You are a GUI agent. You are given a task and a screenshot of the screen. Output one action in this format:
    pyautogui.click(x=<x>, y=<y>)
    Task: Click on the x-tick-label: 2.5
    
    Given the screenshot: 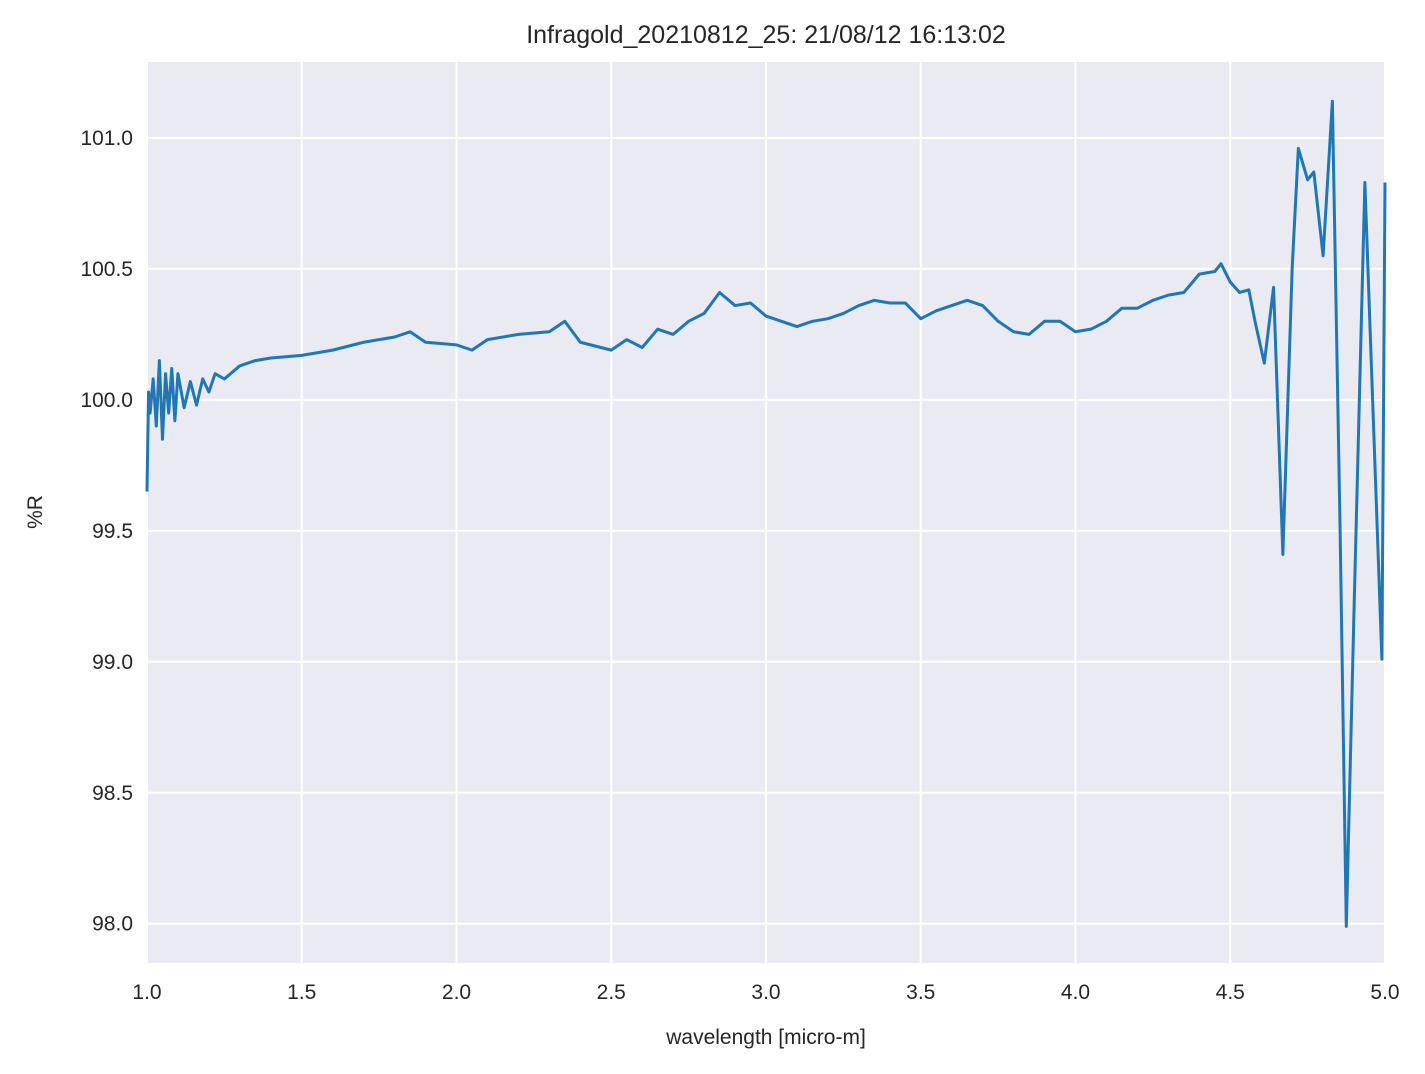 What is the action you would take?
    pyautogui.click(x=611, y=992)
    